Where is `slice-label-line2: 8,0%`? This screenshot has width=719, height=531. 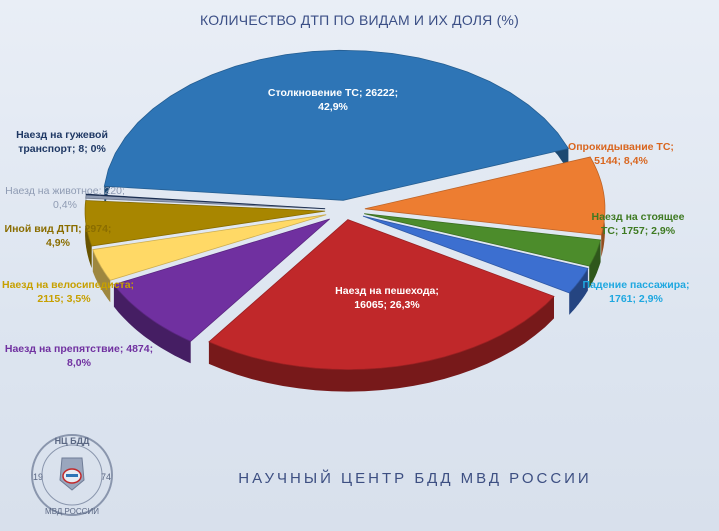
slice-label-line2: 8,0% is located at coordinates (79, 363).